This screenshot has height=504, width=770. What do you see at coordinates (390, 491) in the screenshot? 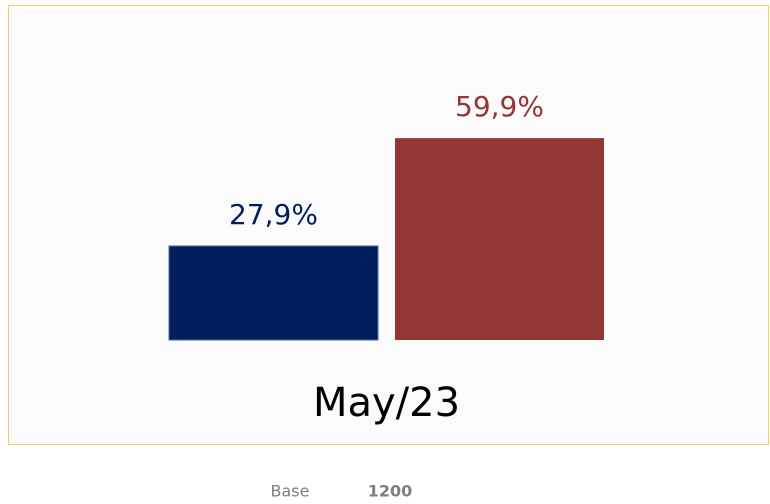
I see `footer-value: 1200` at bounding box center [390, 491].